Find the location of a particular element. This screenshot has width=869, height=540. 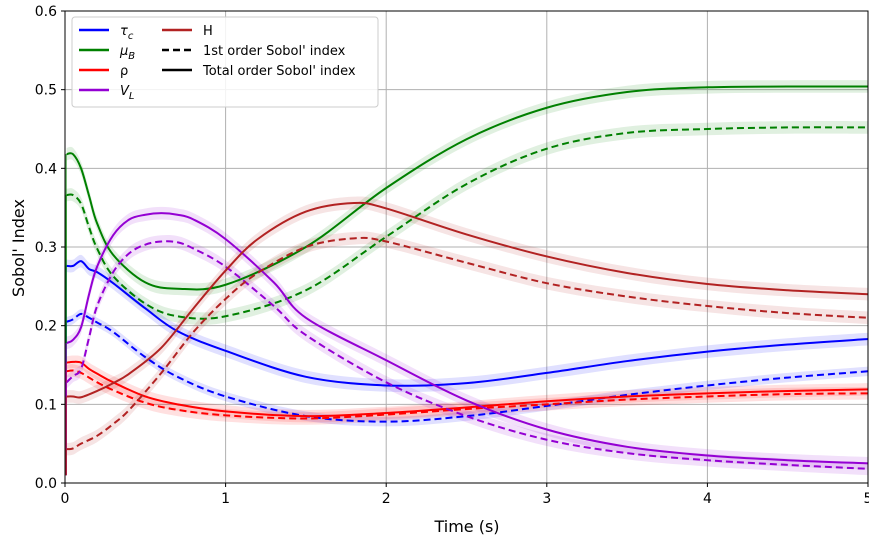

legend-style-label: Total order Sobol' index is located at coordinates (279, 71).